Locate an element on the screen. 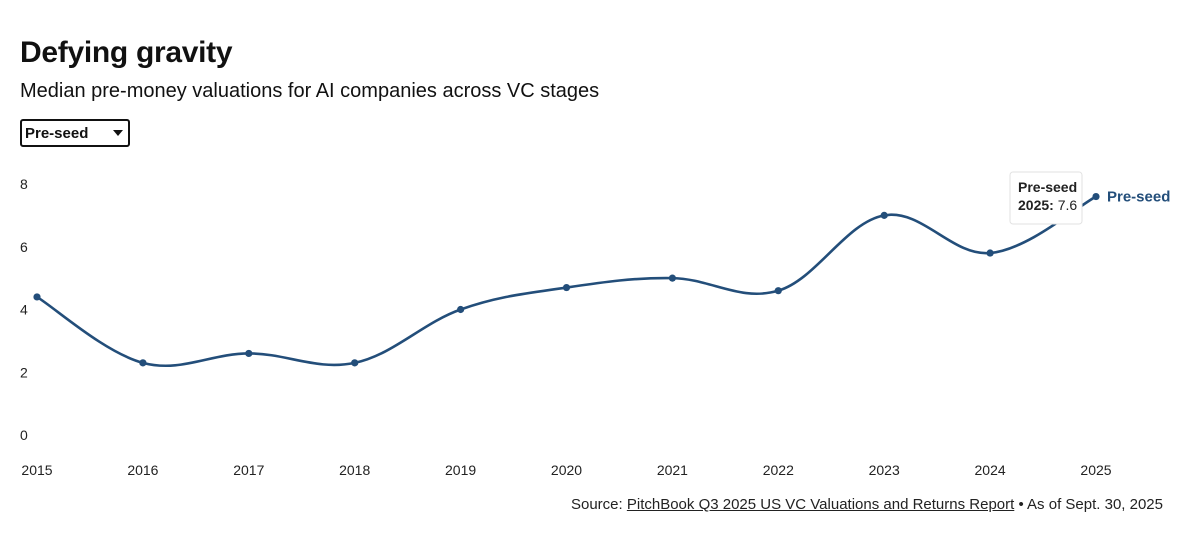 This screenshot has width=1200, height=541. data-point-2021 is located at coordinates (672, 278).